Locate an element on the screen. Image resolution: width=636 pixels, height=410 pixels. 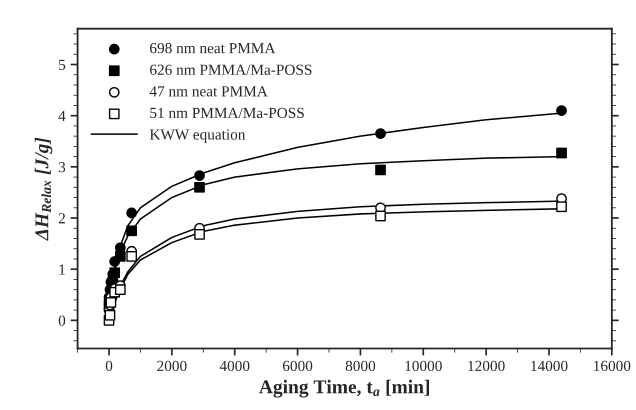
x-tick-label: 16000 is located at coordinates (612, 366).